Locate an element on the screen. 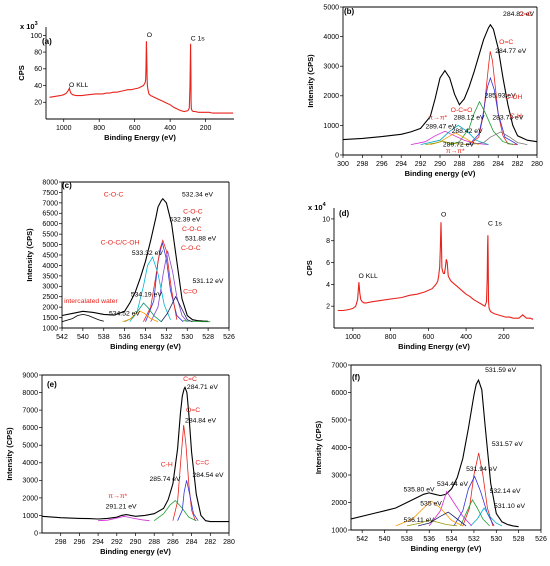 The image size is (550, 566). annotation: O is located at coordinates (149, 35).